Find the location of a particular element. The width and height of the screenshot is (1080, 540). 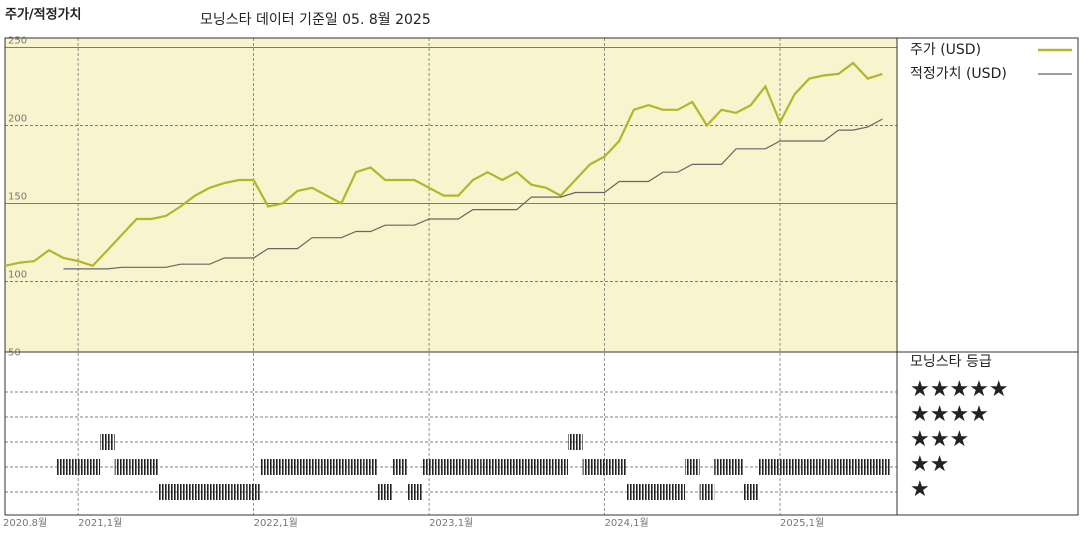

rating-label: ★★★★★ is located at coordinates (959, 389).